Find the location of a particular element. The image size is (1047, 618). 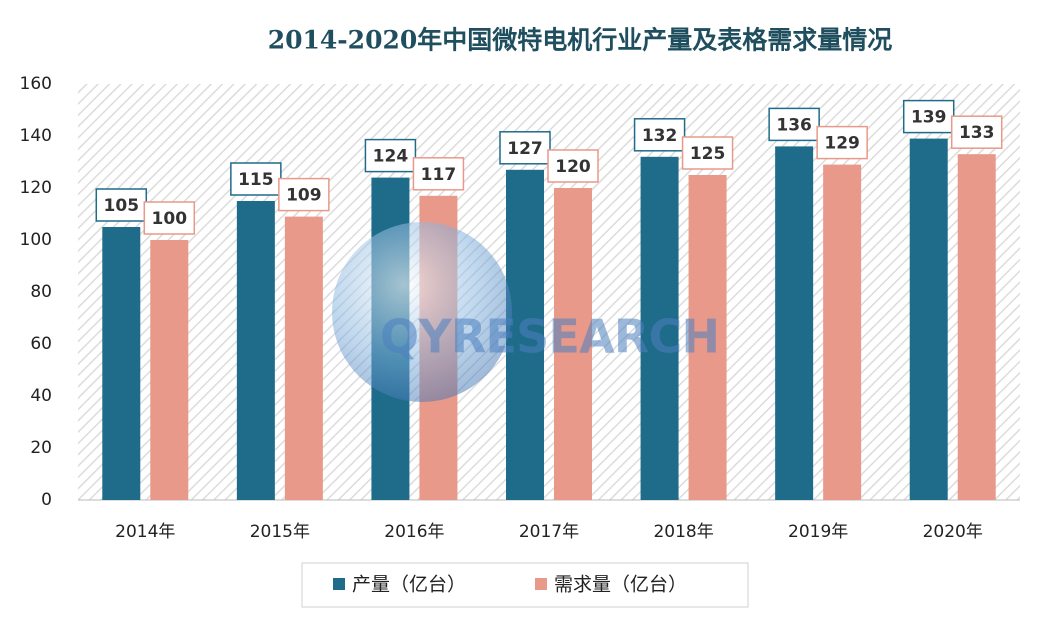

y-tick-label: 80 is located at coordinates (41, 292).